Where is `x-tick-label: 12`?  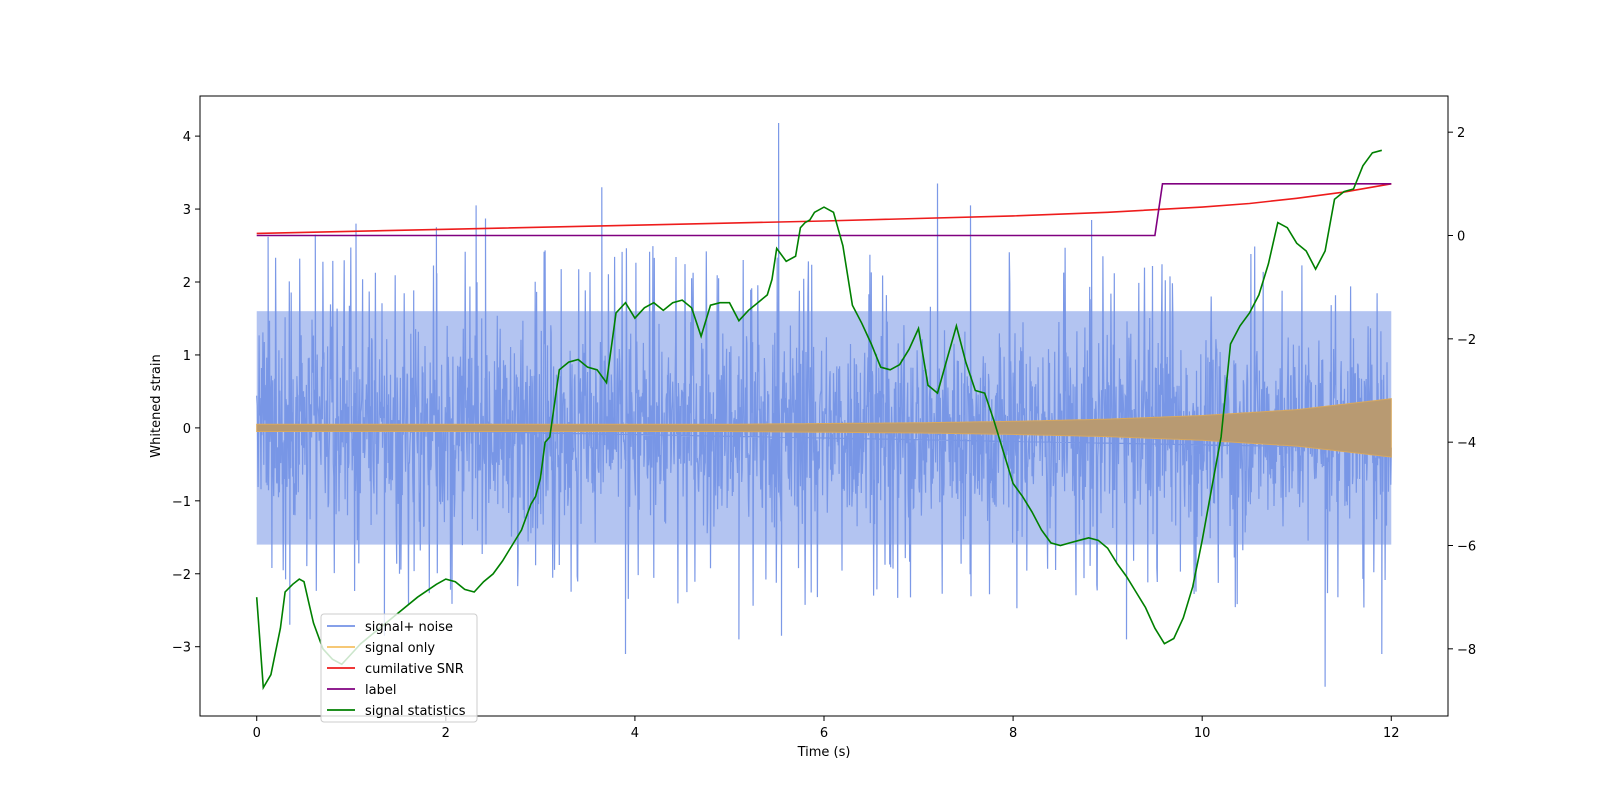
x-tick-label: 12 is located at coordinates (1391, 733).